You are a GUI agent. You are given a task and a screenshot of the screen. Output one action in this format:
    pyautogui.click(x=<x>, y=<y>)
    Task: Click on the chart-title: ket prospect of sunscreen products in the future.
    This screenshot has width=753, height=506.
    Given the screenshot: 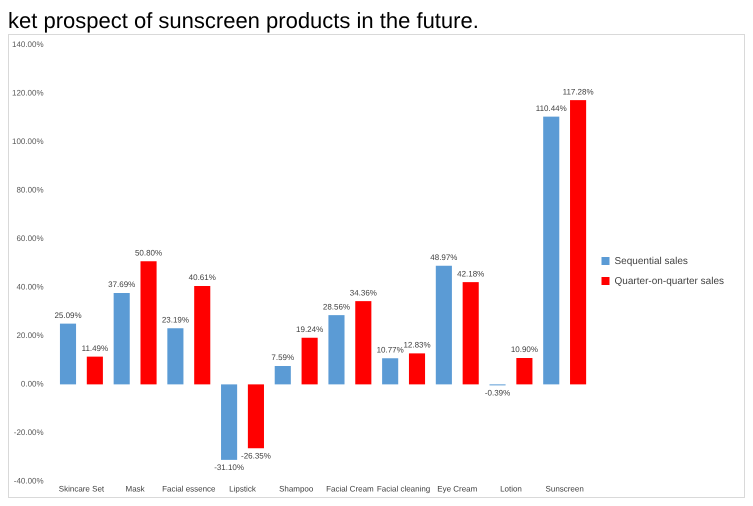 What is the action you would take?
    pyautogui.click(x=244, y=21)
    